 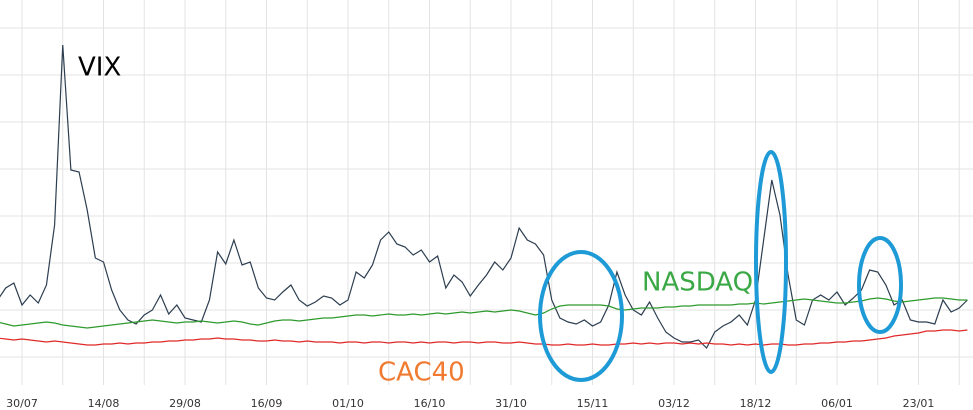 What do you see at coordinates (511, 403) in the screenshot?
I see `x-tick-label: 31/10` at bounding box center [511, 403].